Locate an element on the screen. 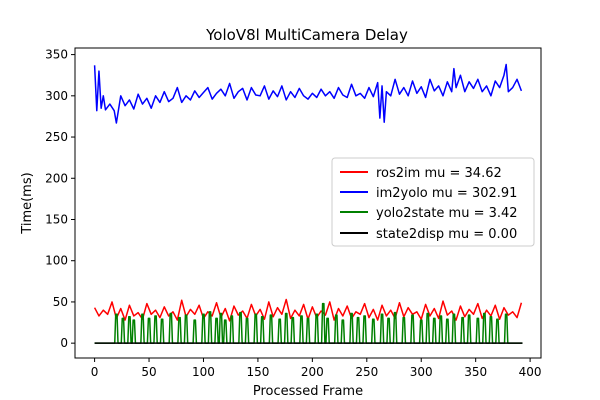 The image size is (600, 400). legend-label-state2disp: state2disp mu = 0.00 is located at coordinates (446, 234).